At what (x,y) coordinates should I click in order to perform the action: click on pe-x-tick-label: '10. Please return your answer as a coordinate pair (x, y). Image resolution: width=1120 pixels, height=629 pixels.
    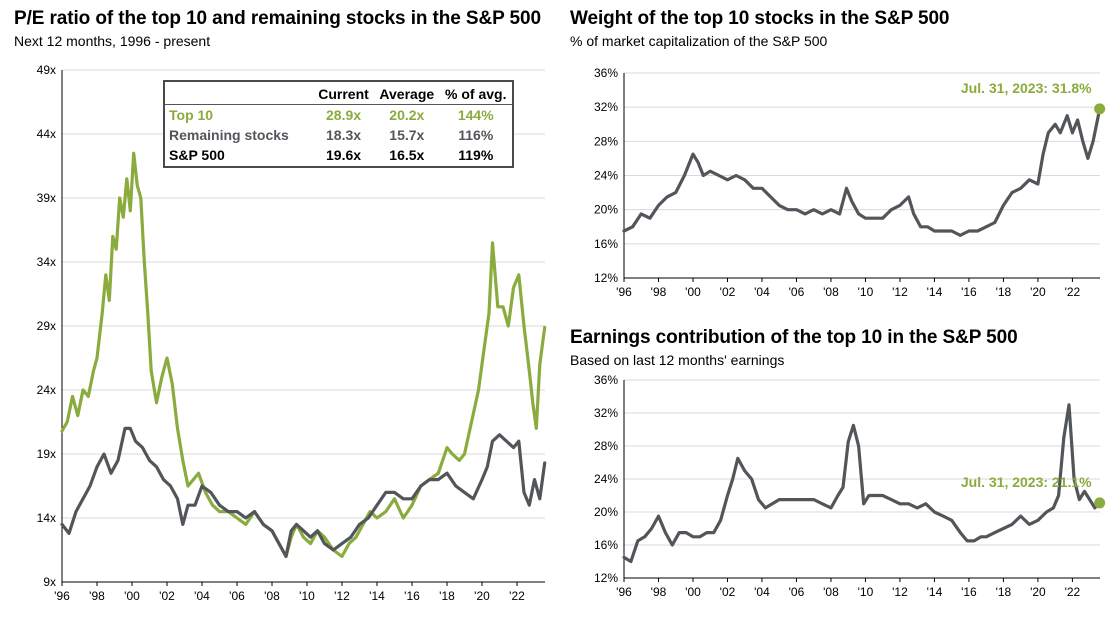
    Looking at the image, I should click on (307, 596).